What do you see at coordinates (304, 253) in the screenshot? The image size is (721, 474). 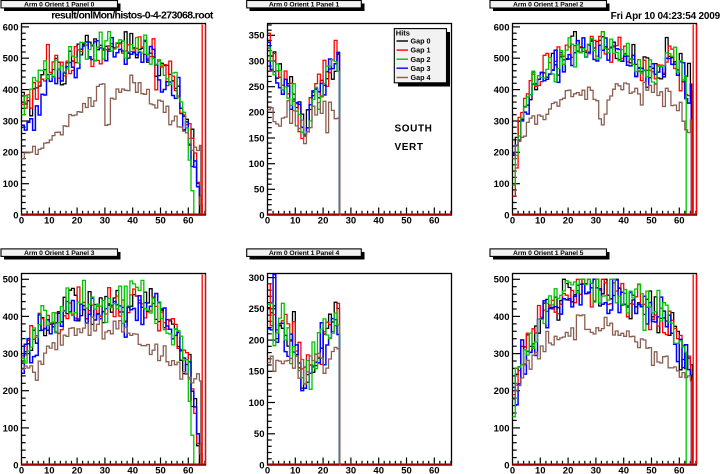 I see `svg-text: Arm 0 Orient 1 Panel 4` at bounding box center [304, 253].